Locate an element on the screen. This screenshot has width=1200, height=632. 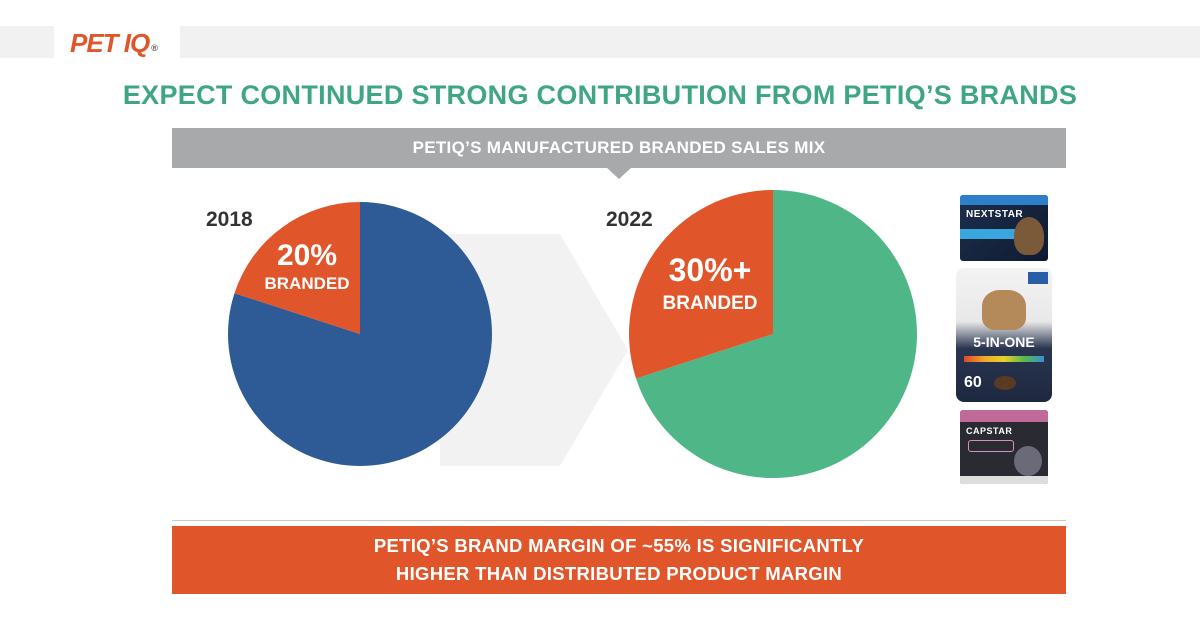
logo-registered: ® is located at coordinates (154, 48).